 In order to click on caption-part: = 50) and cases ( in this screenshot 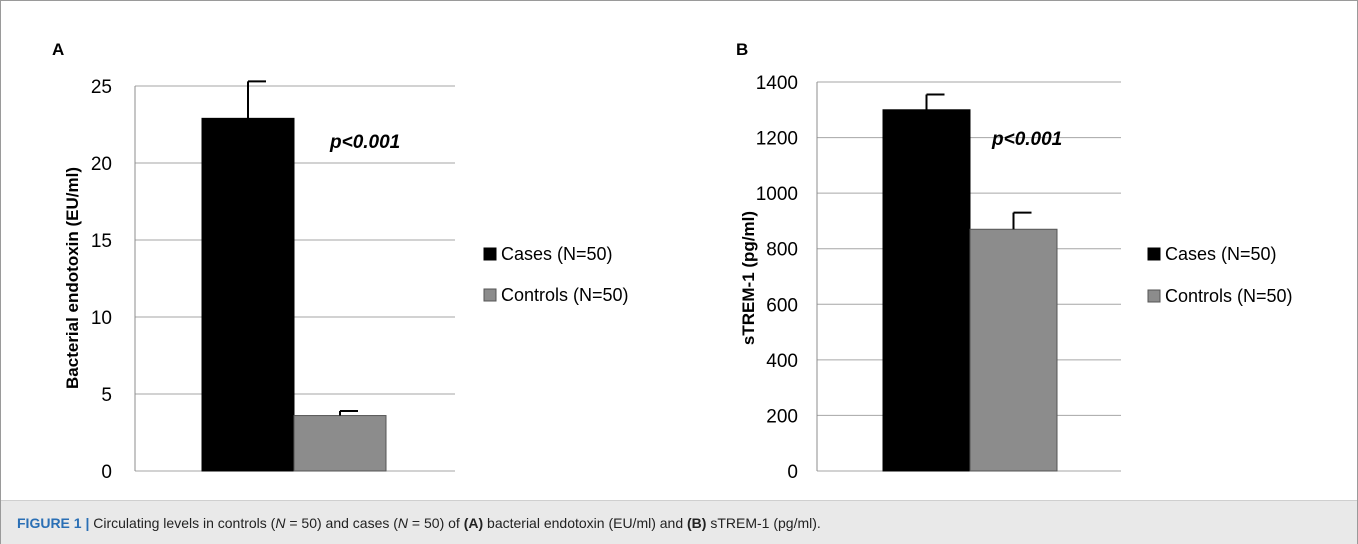, I will do `click(341, 523)`.